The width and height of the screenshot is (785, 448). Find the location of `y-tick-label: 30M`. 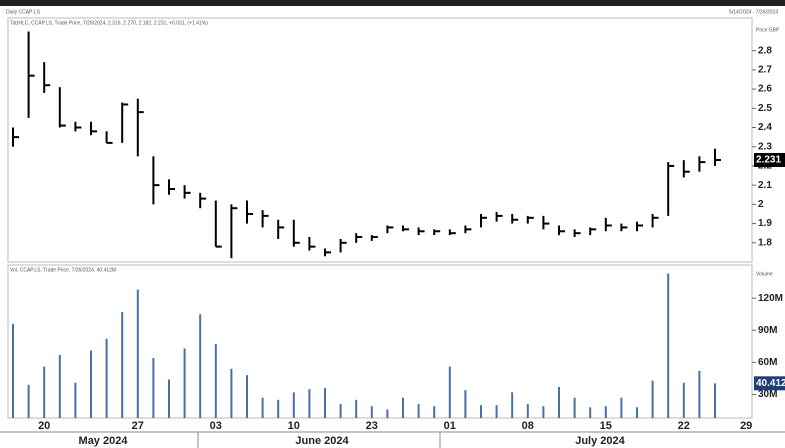

y-tick-label: 30M is located at coordinates (767, 394).